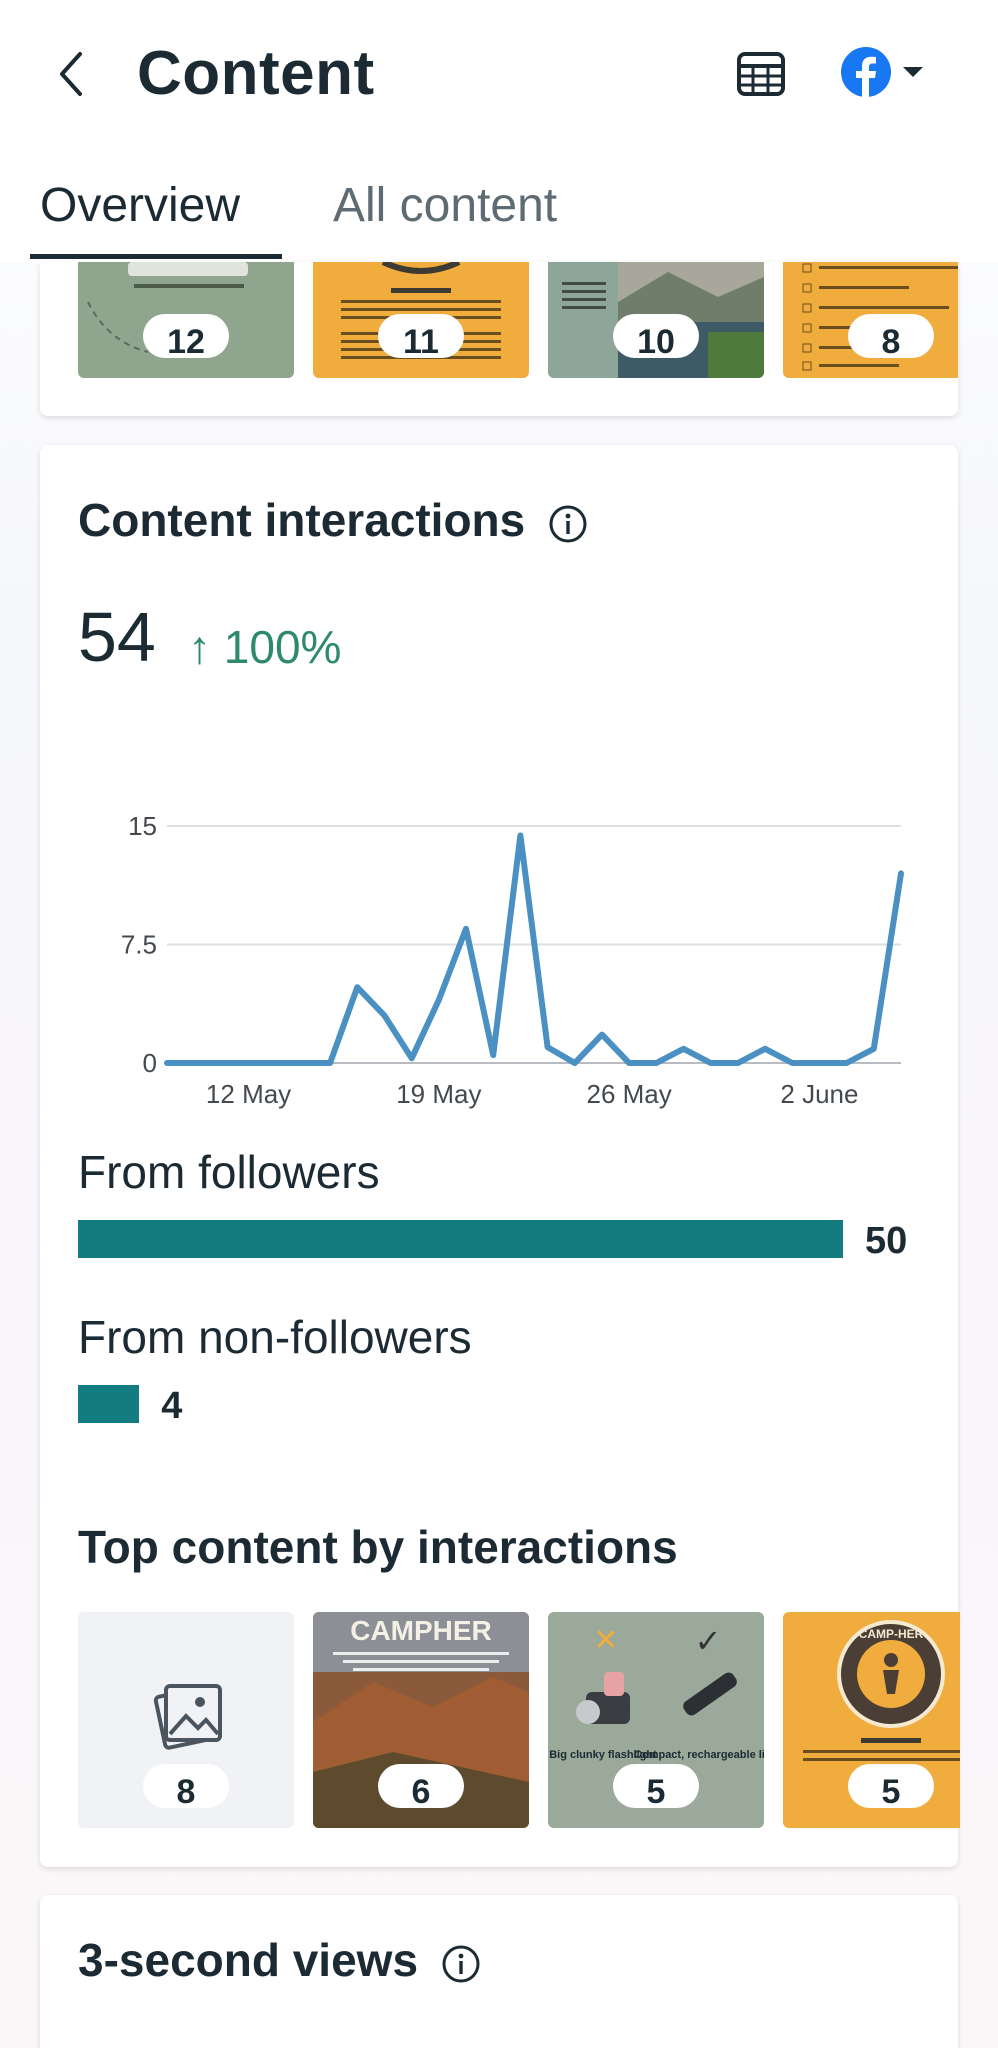 The image size is (998, 2048). What do you see at coordinates (866, 72) in the screenshot?
I see `facebook-icon` at bounding box center [866, 72].